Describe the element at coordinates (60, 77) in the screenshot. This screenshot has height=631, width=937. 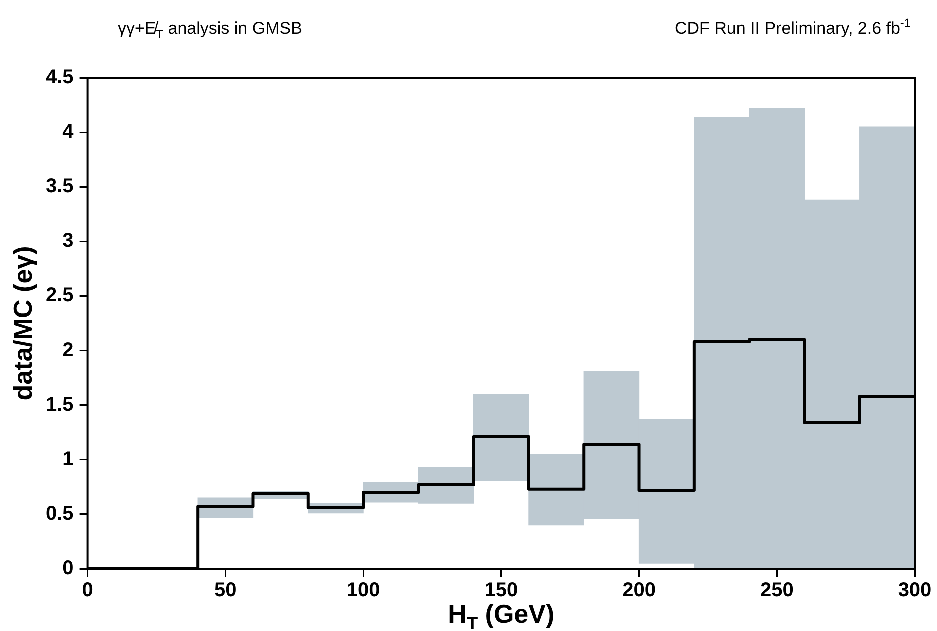
I see `y-tick-label: 4.5` at that location.